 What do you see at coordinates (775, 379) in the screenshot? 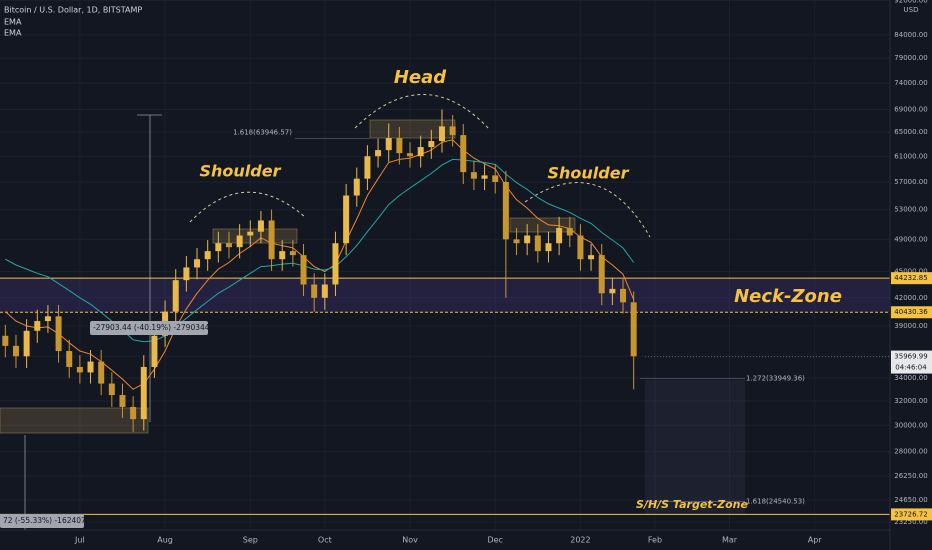
I see `fib-label: 1.272(33949.36)` at bounding box center [775, 379].